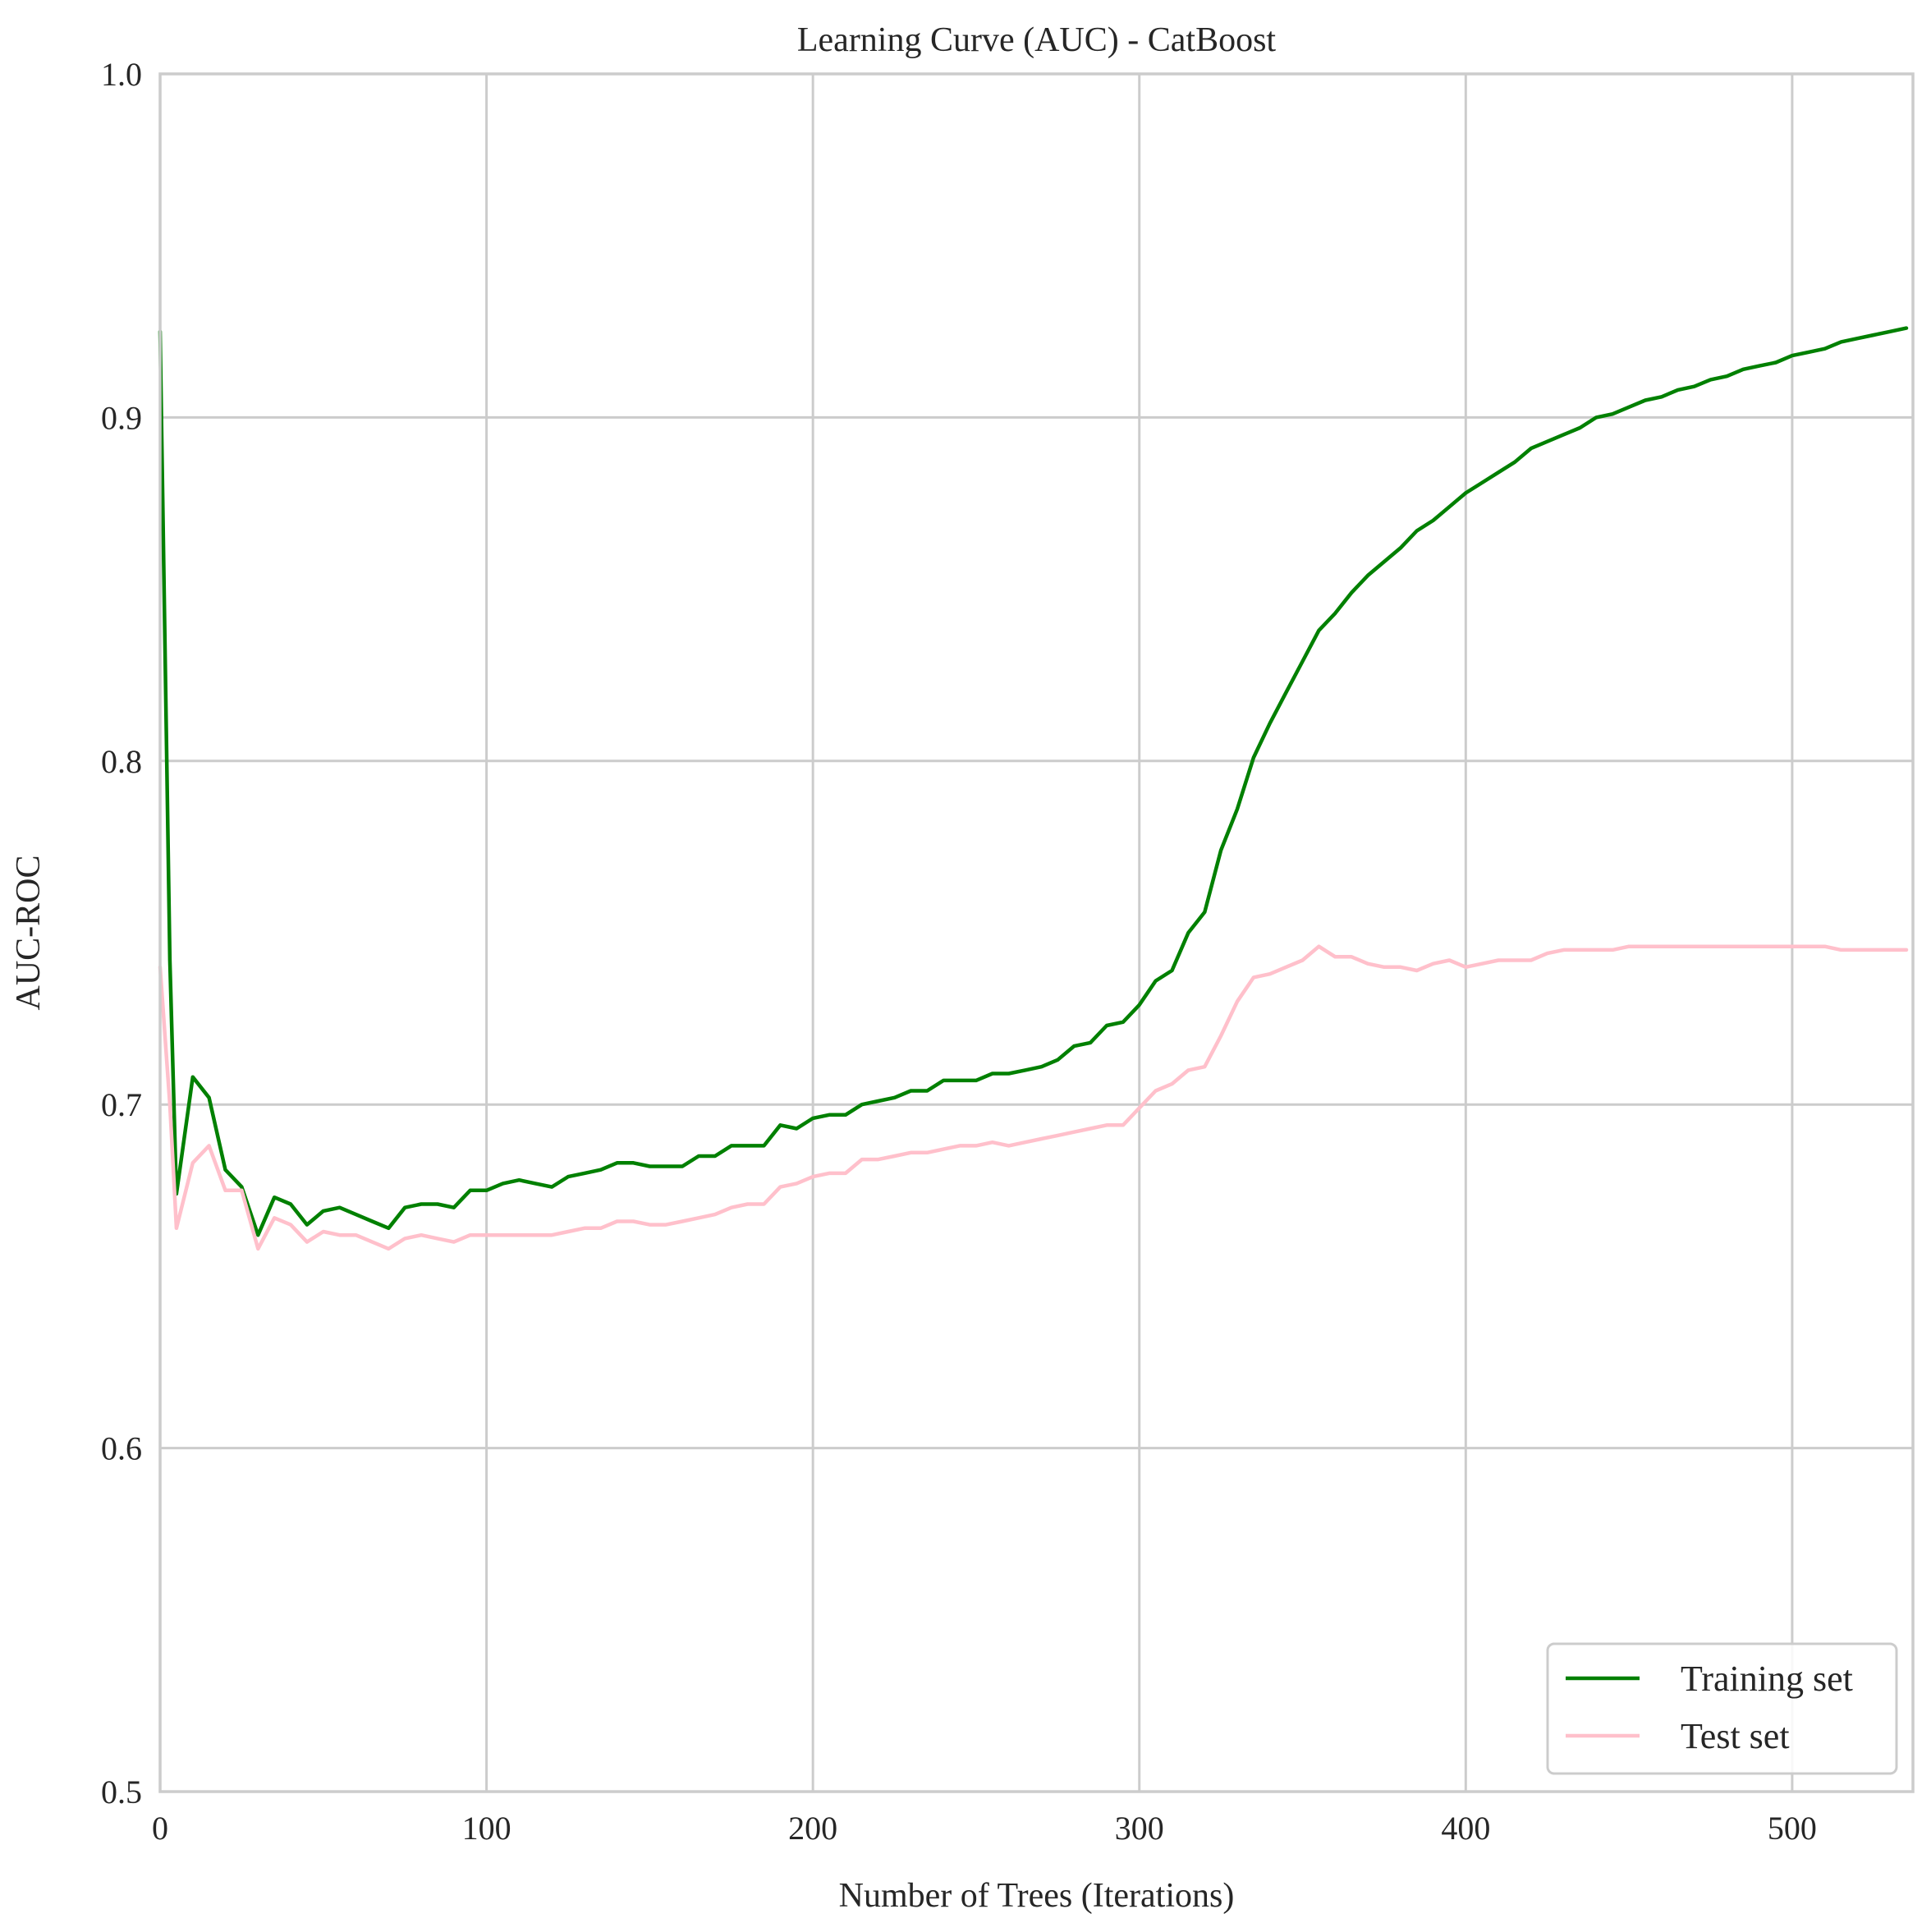 The width and height of the screenshot is (1931, 1932). What do you see at coordinates (1465, 1828) in the screenshot?
I see `x-tick-label: 400` at bounding box center [1465, 1828].